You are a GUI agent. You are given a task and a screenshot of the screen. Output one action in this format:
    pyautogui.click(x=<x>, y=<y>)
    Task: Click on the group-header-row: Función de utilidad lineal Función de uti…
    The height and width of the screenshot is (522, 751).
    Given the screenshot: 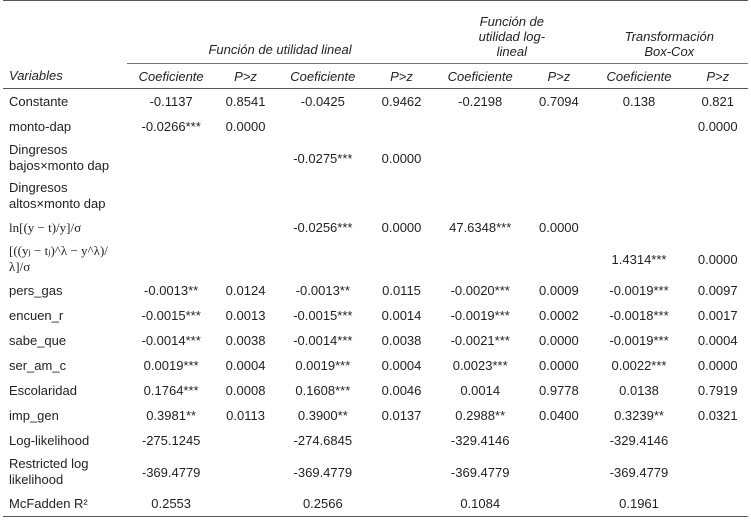 What is the action you would take?
    pyautogui.click(x=375, y=32)
    